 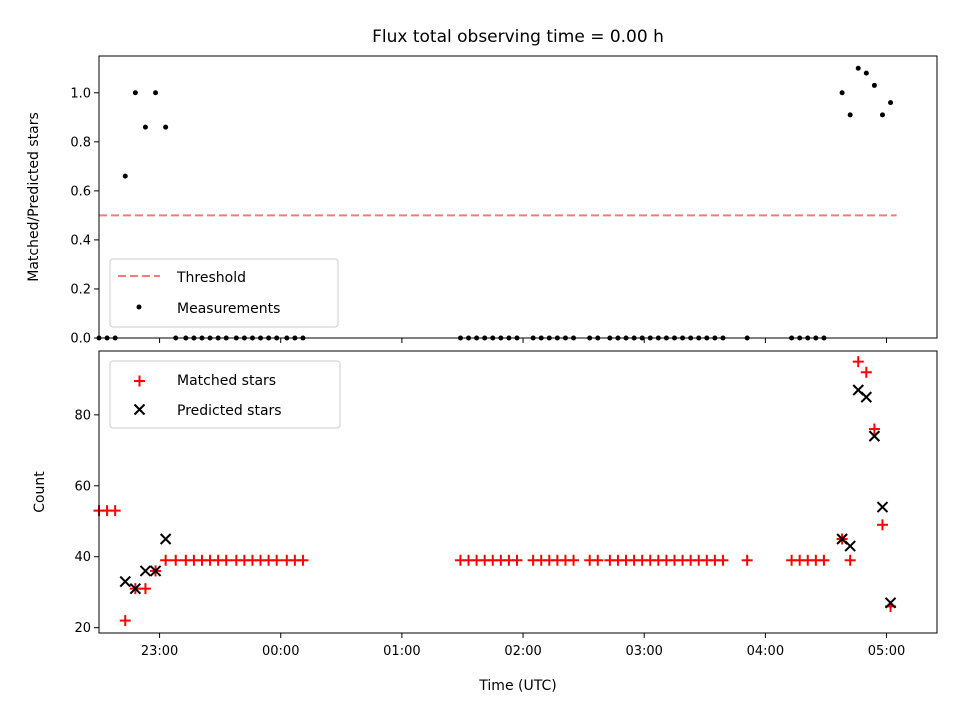 What do you see at coordinates (517, 686) in the screenshot?
I see `x-axis-label: Time (UTC)` at bounding box center [517, 686].